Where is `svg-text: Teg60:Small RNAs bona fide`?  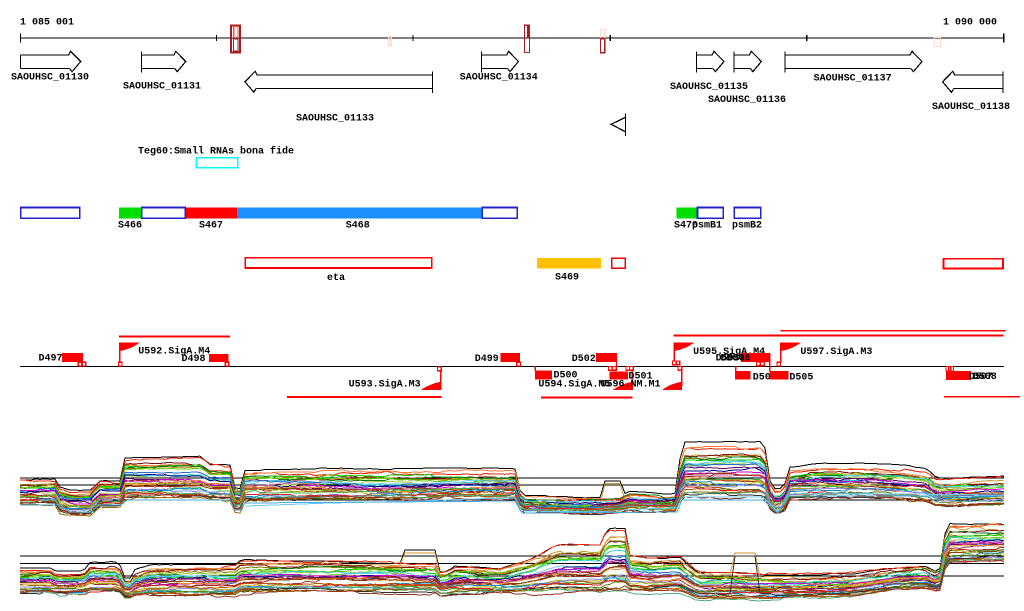
svg-text: Teg60:Small RNAs bona fide is located at coordinates (216, 152).